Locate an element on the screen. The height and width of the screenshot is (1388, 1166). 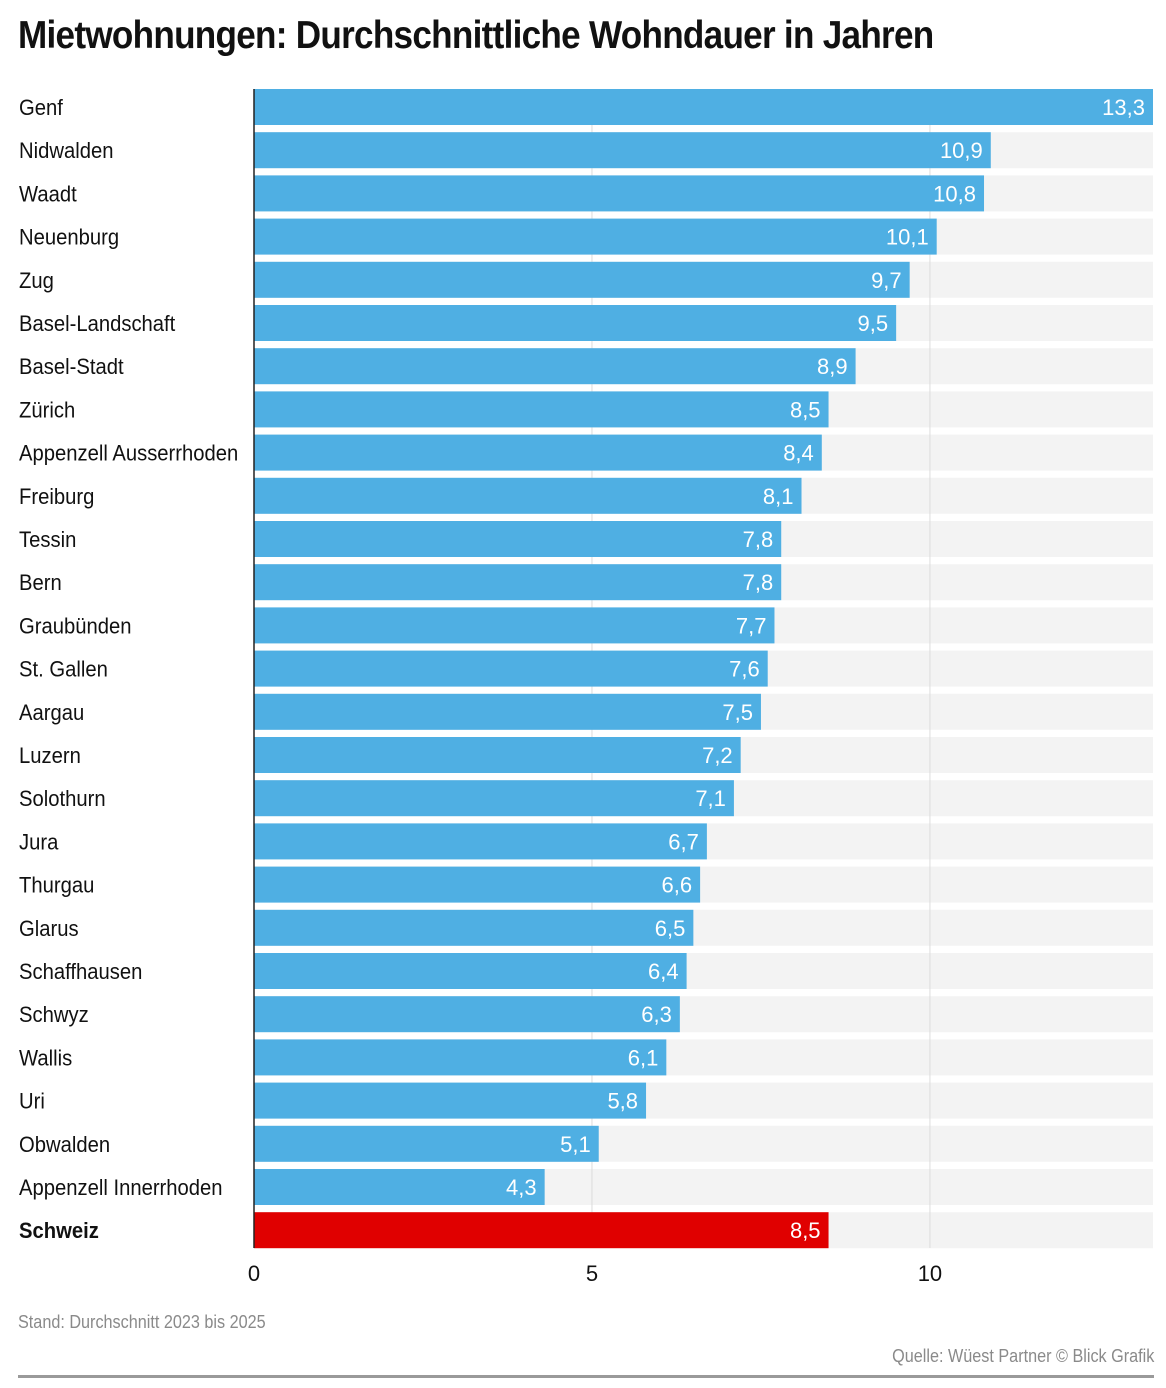
value-label: 7,2 is located at coordinates (717, 755).